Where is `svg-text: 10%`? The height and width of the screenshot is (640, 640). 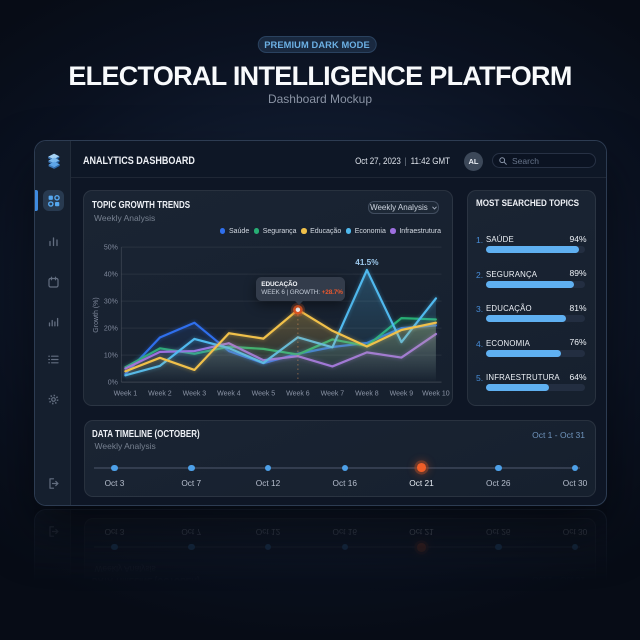 svg-text: 10% is located at coordinates (111, 355).